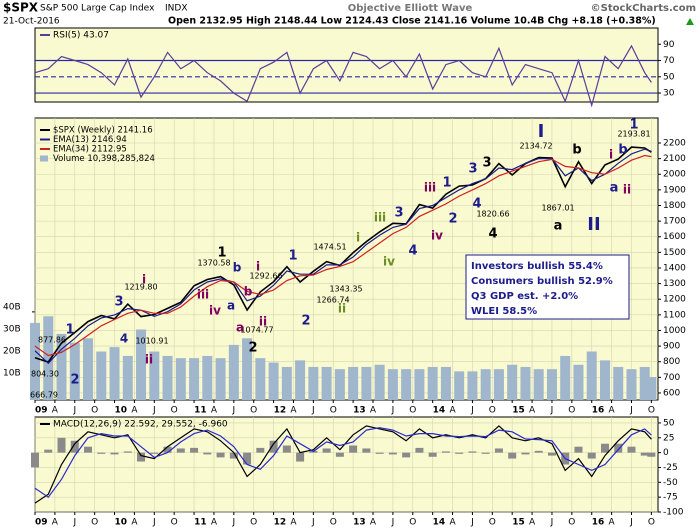 This screenshot has height=530, width=700. What do you see at coordinates (90, 150) in the screenshot?
I see `legend-label: EMA(34) 2112.95` at bounding box center [90, 150].